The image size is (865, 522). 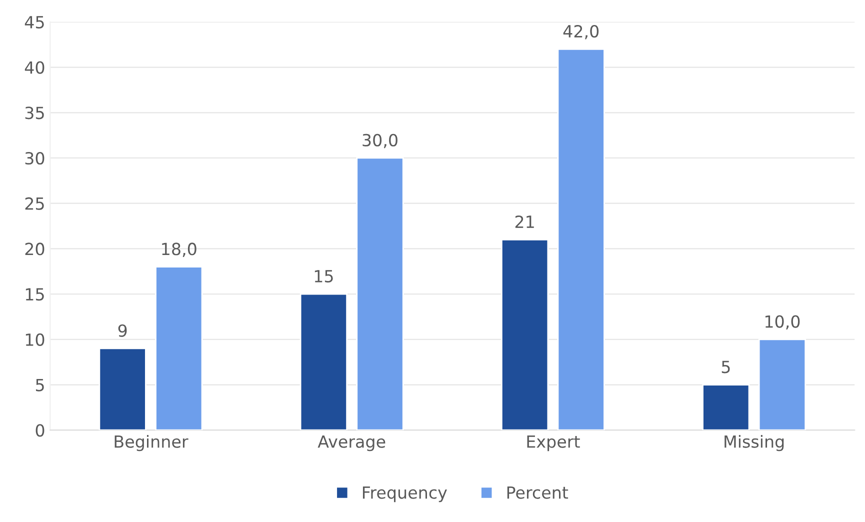 I want to click on legend-label: Percent, so click(x=537, y=492).